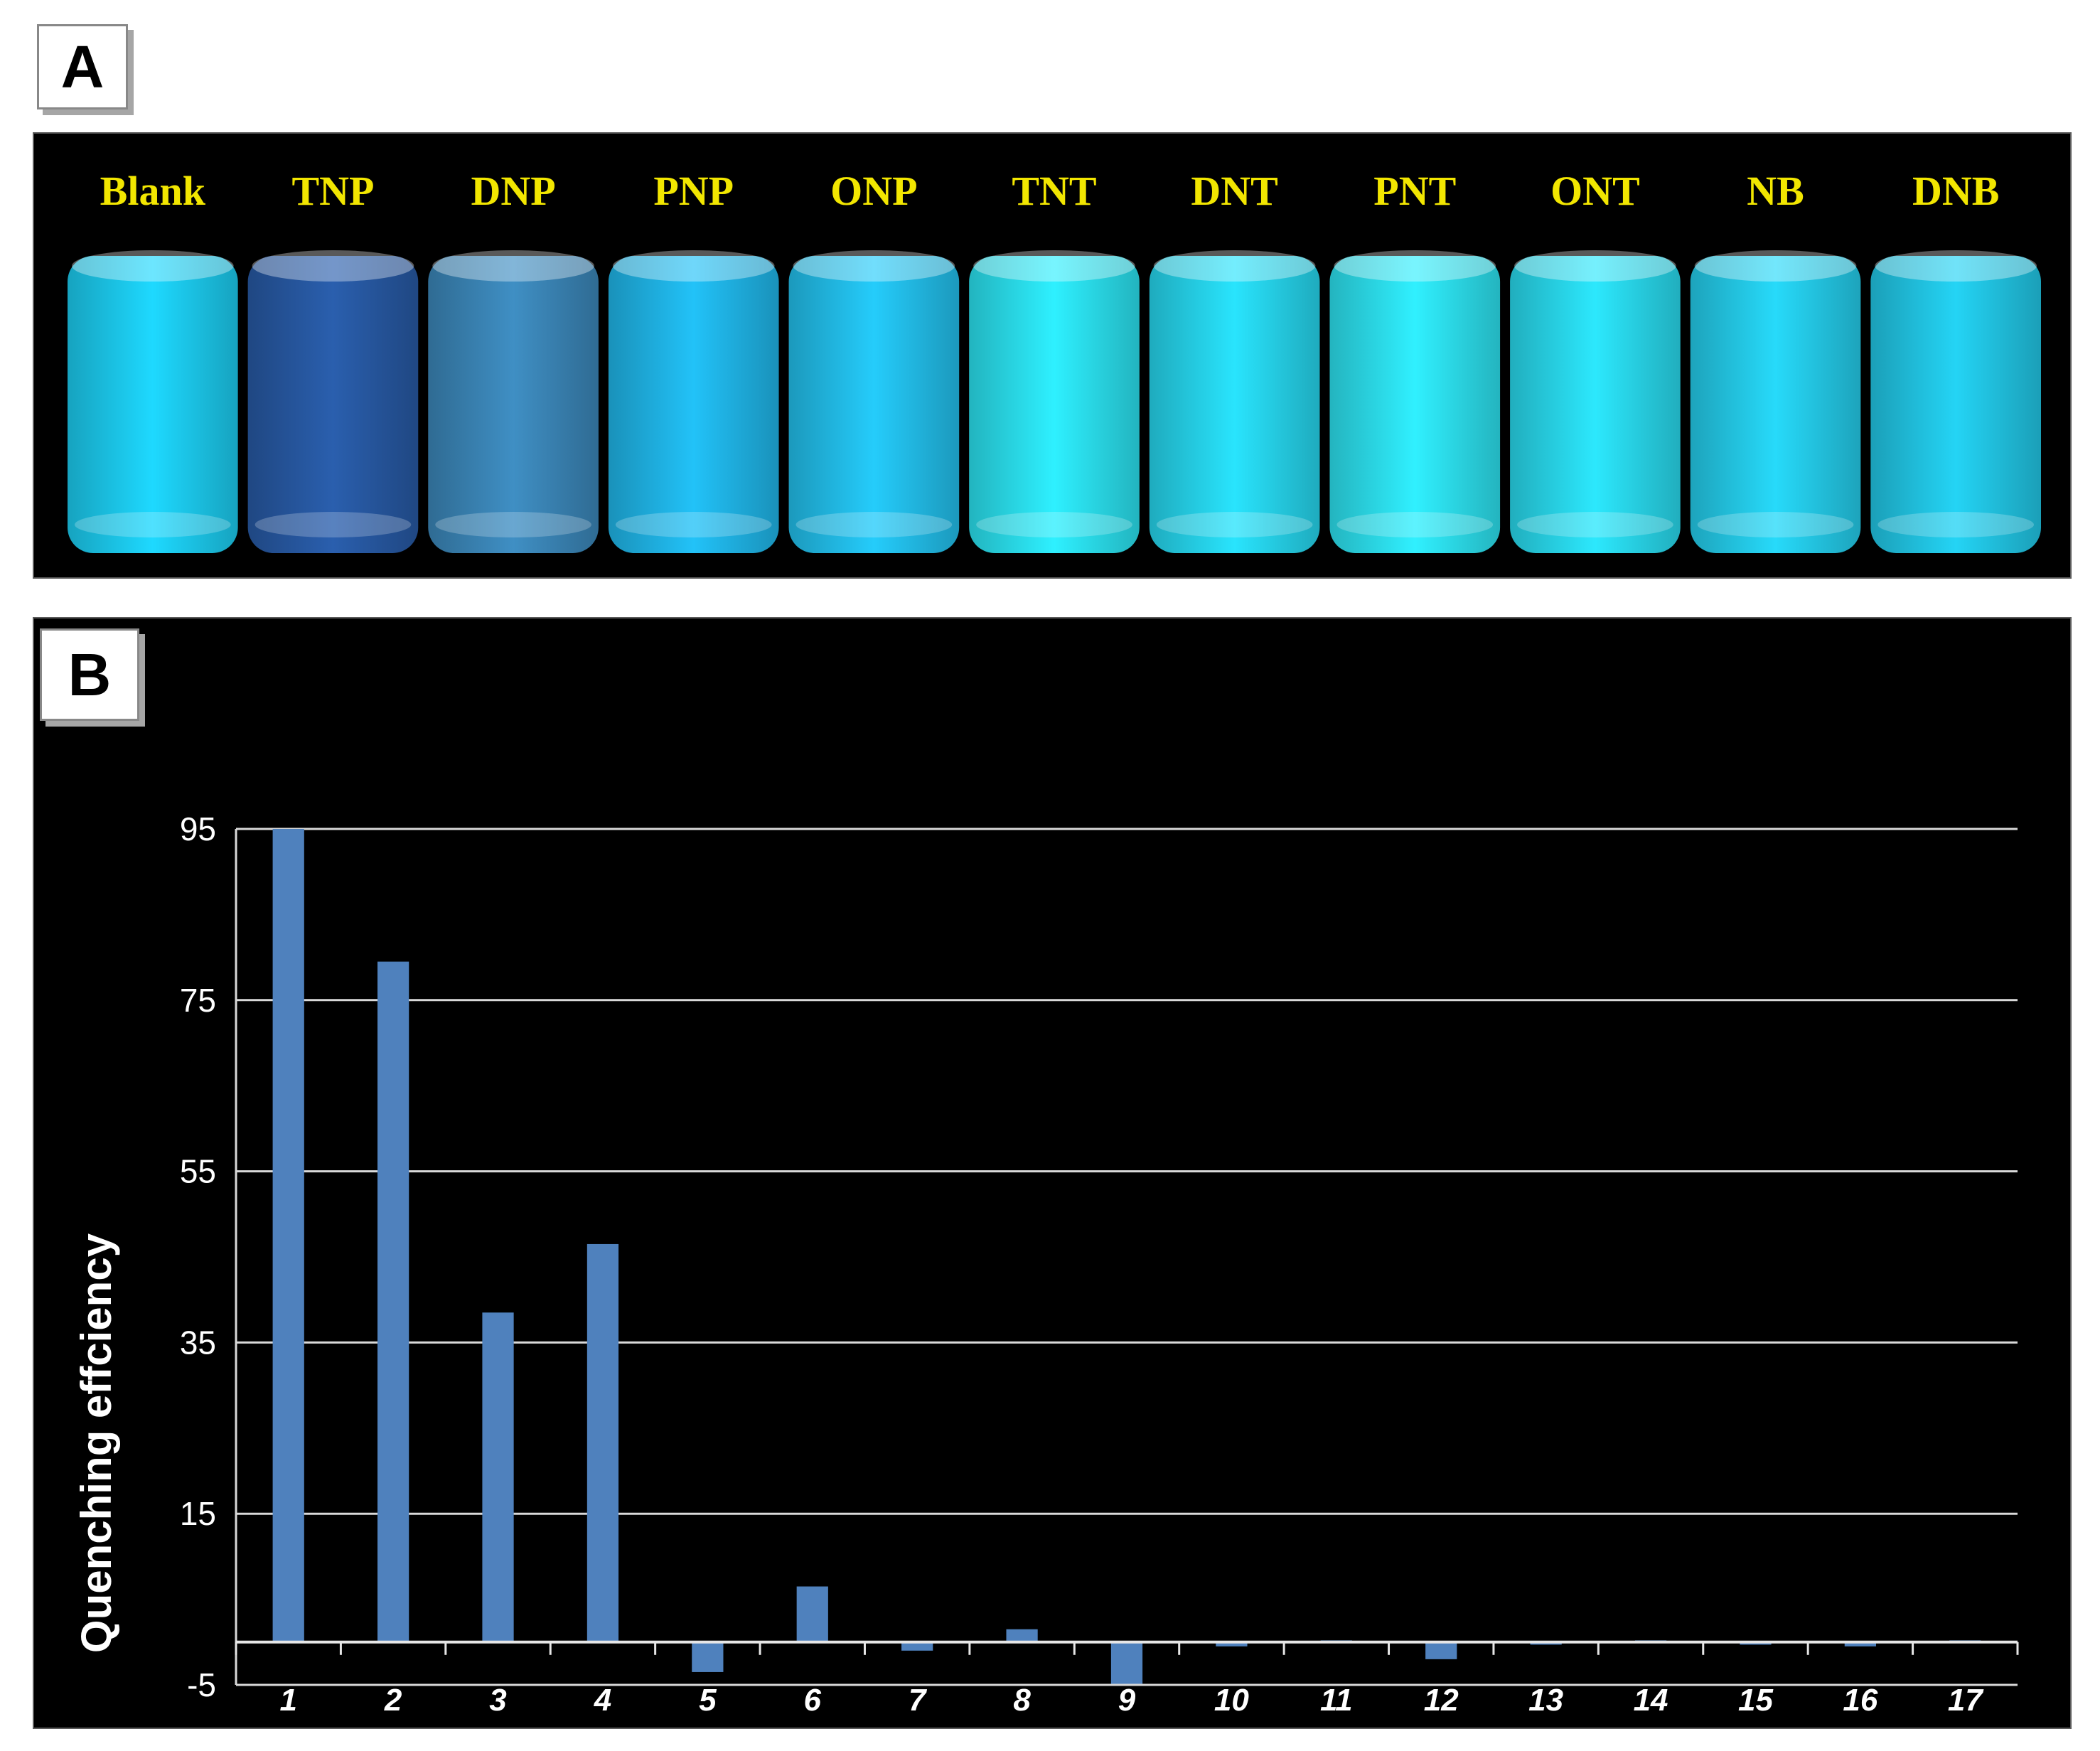 This screenshot has width=2100, height=1751. I want to click on panel-label-b: B, so click(90, 674).